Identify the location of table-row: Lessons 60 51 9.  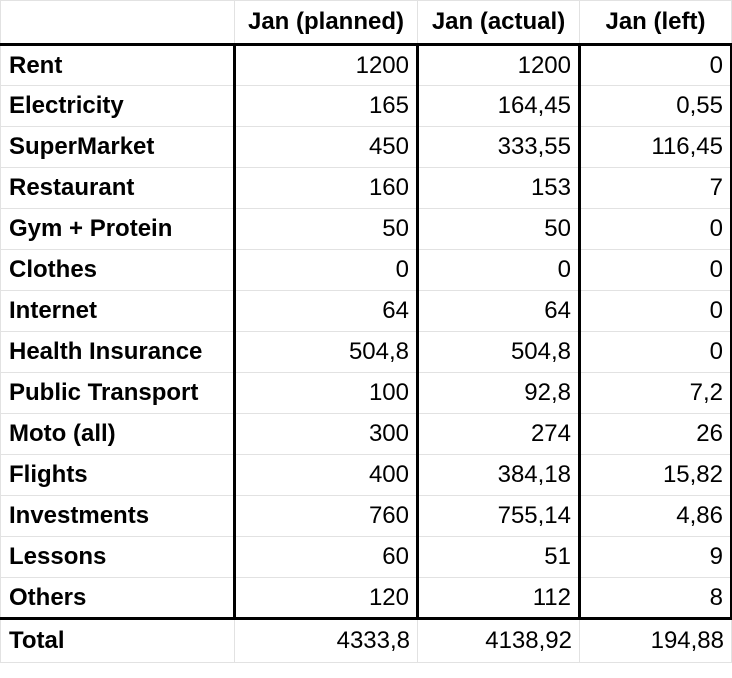
(366, 557).